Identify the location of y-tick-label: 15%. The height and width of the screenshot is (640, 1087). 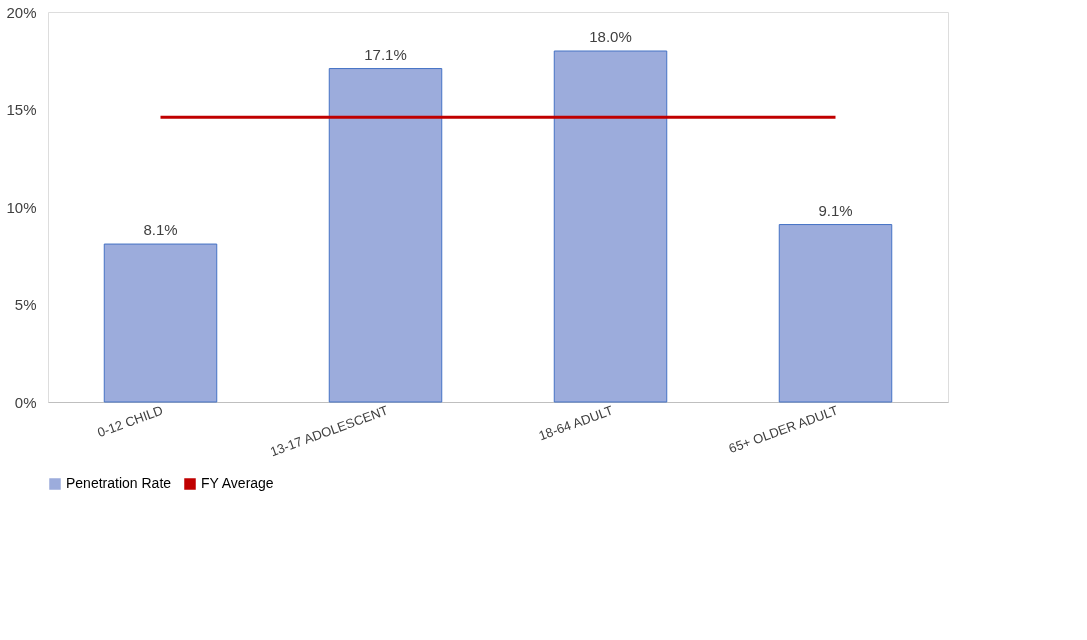
(21, 109).